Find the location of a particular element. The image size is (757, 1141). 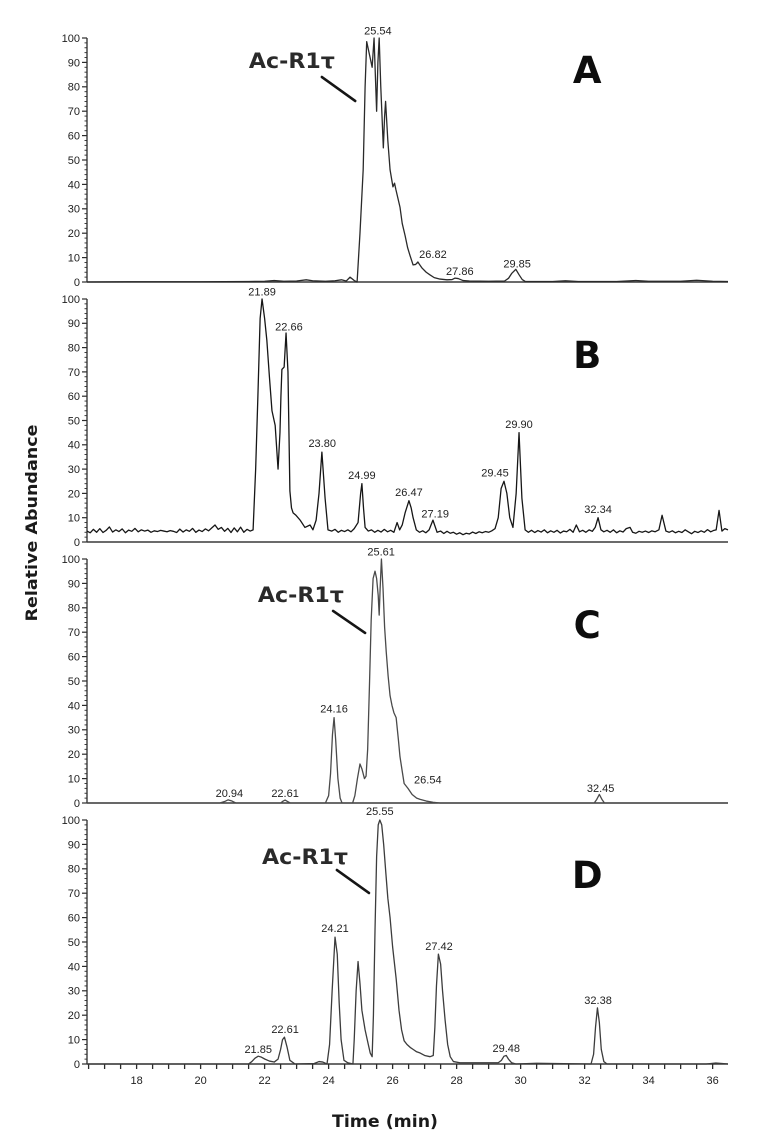

peak-label: 26.54 is located at coordinates (428, 780).